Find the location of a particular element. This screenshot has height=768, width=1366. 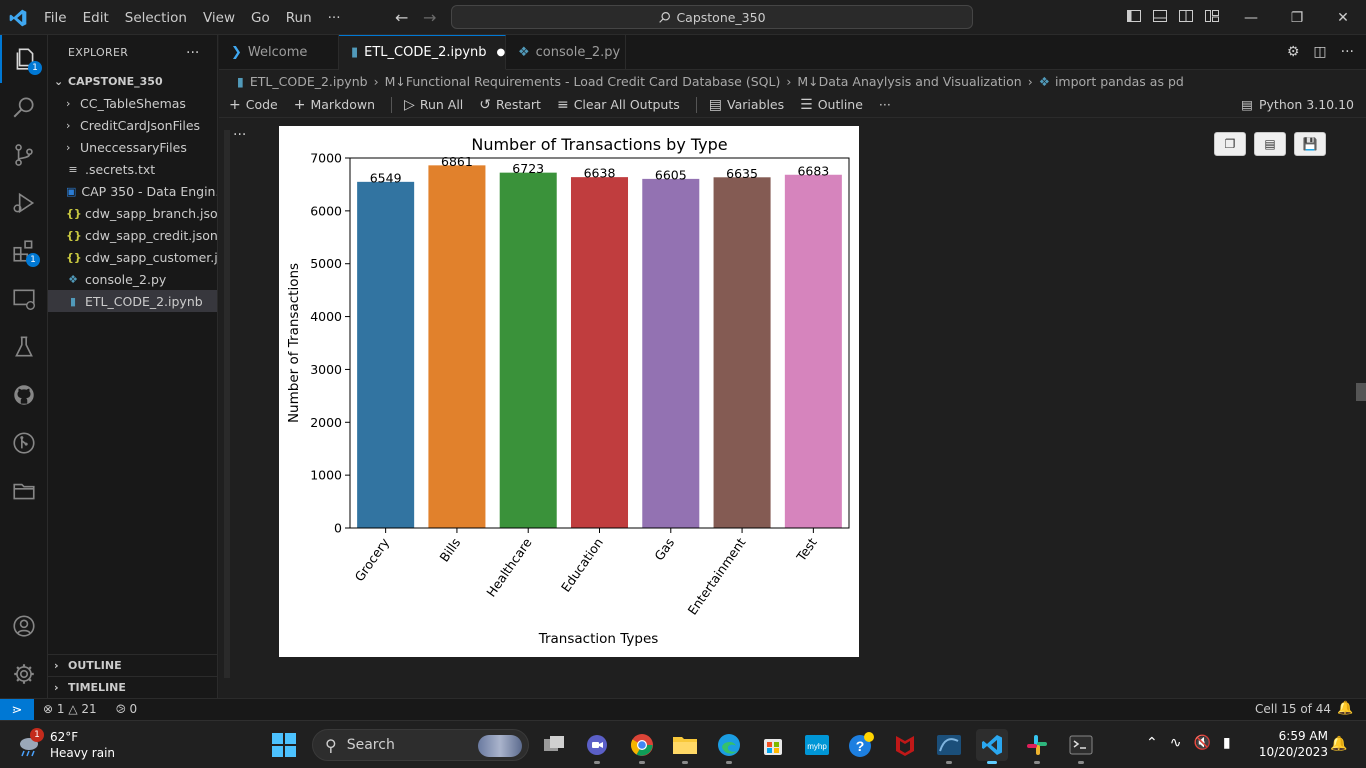

restart-button: ↺ Restart is located at coordinates (510, 105).